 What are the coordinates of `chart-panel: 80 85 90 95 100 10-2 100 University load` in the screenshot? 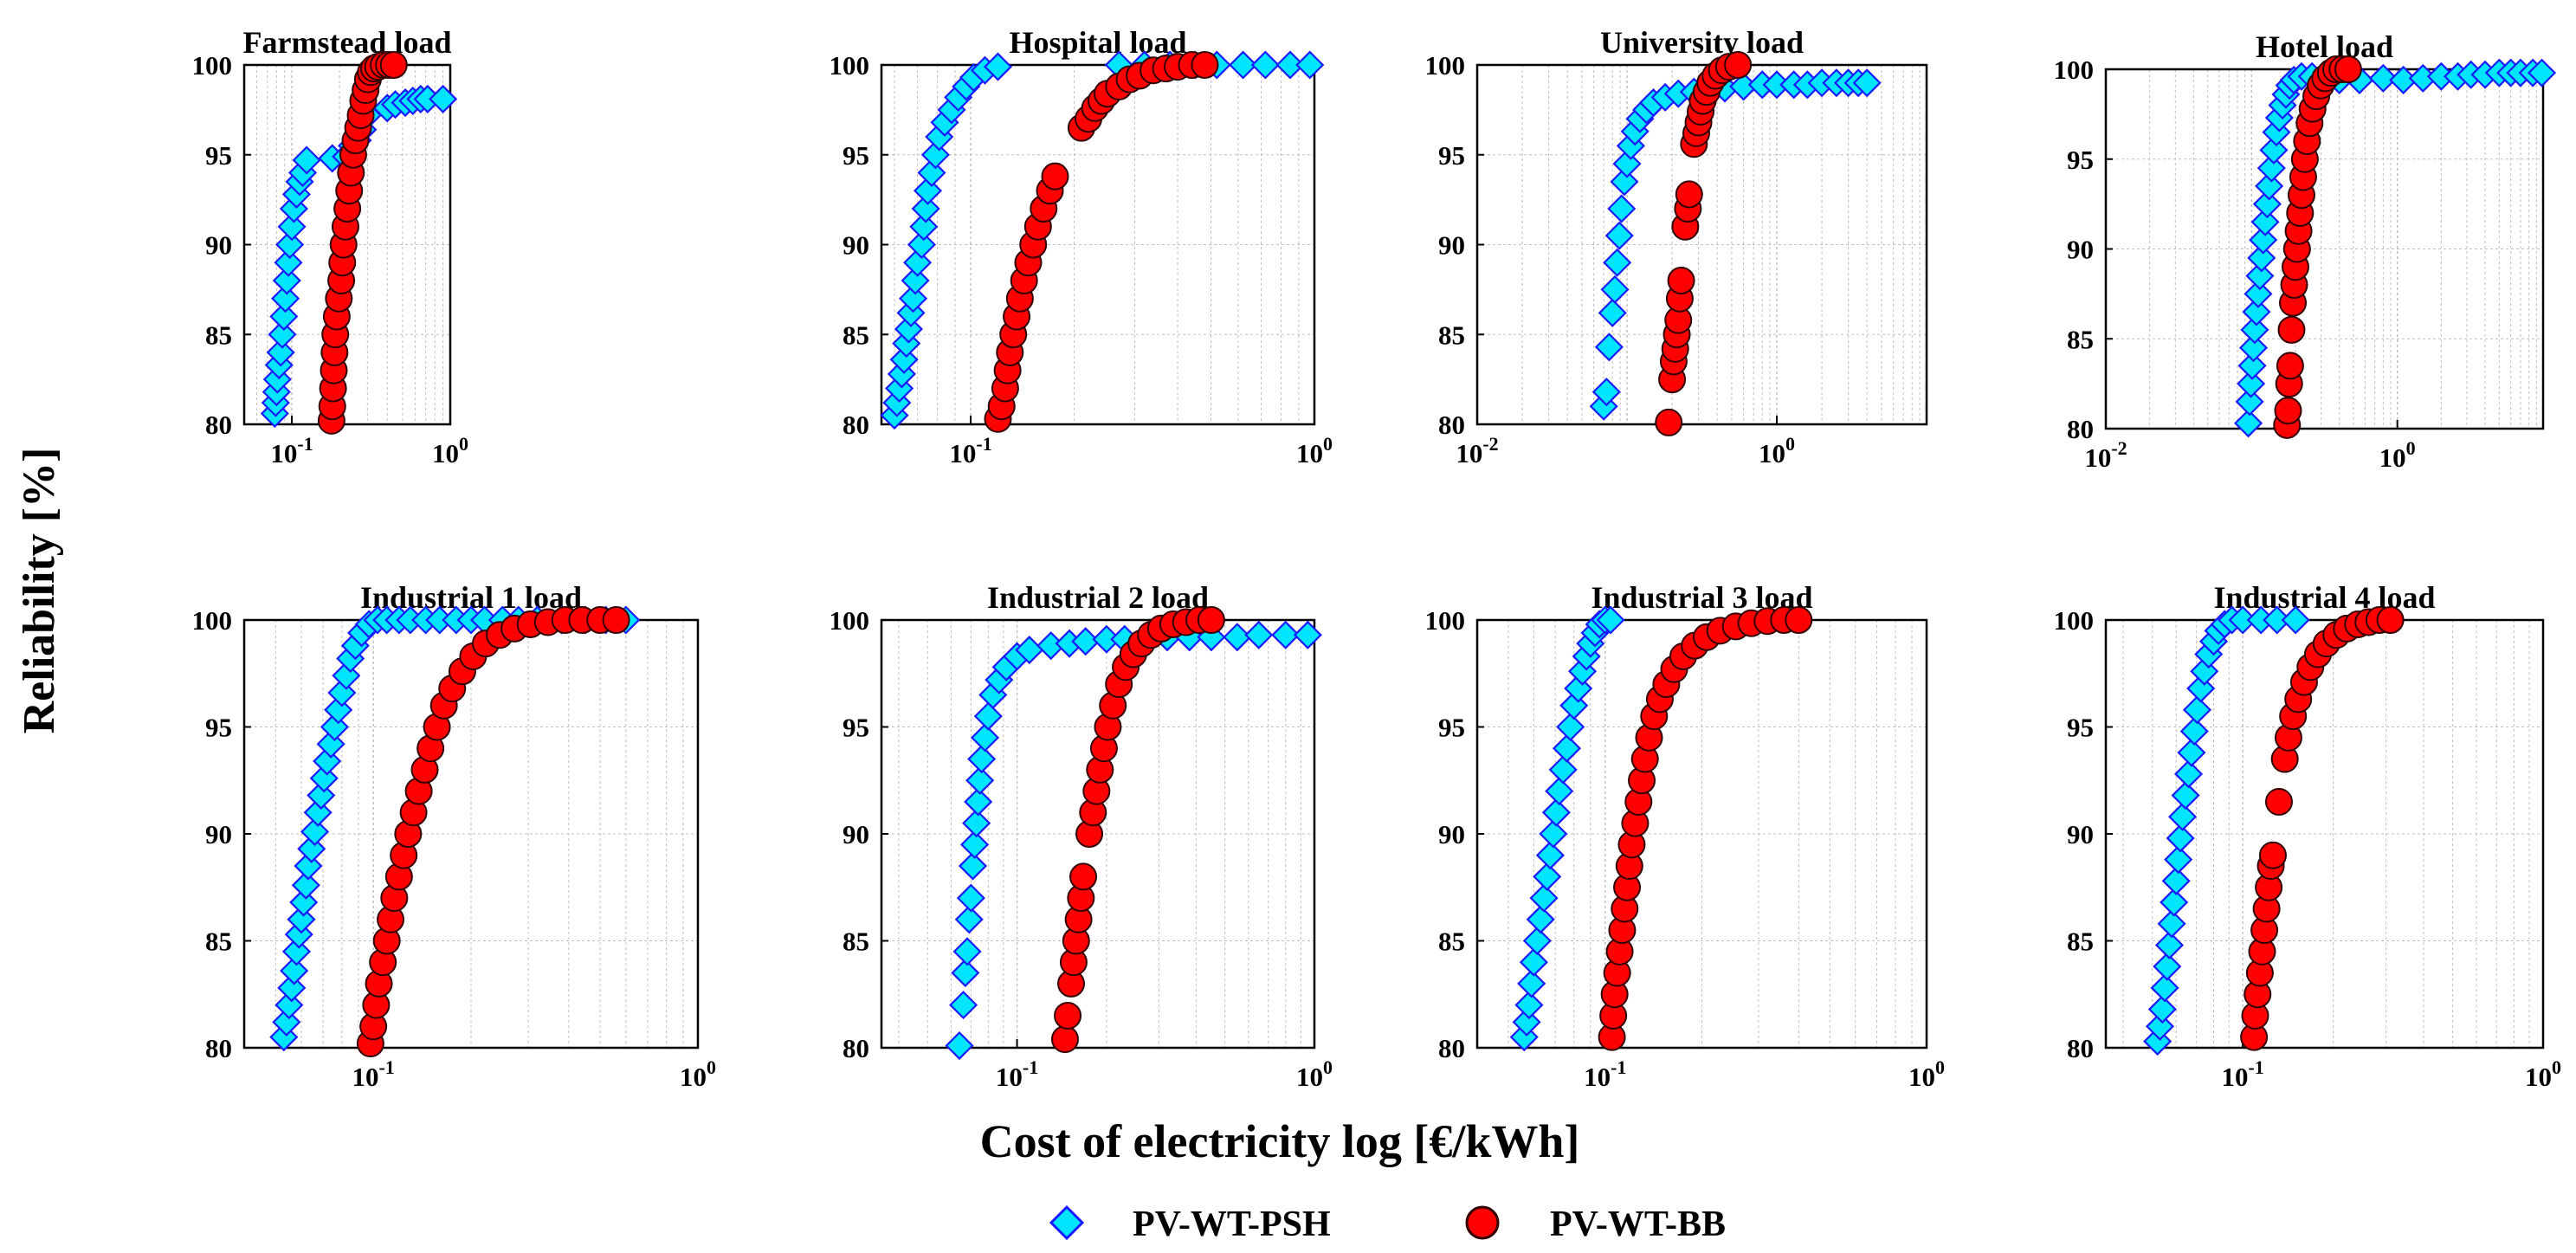 It's located at (1676, 247).